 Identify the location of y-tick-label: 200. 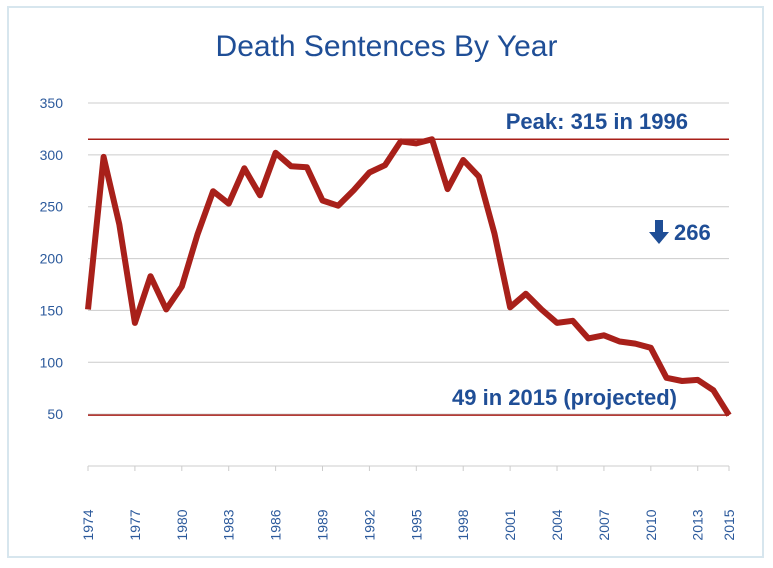
(52, 259).